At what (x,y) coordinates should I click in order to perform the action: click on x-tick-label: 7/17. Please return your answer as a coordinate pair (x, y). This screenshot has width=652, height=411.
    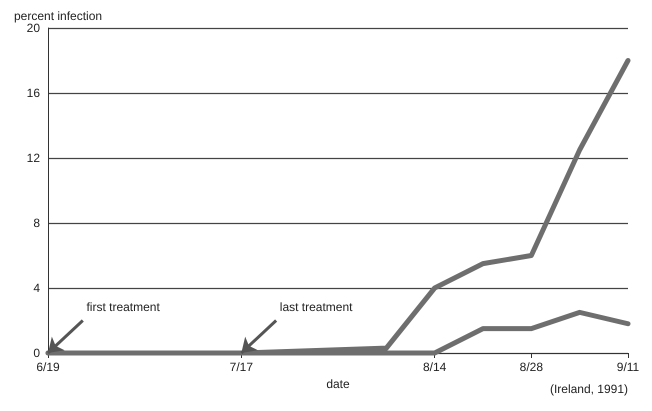
    Looking at the image, I should click on (242, 367).